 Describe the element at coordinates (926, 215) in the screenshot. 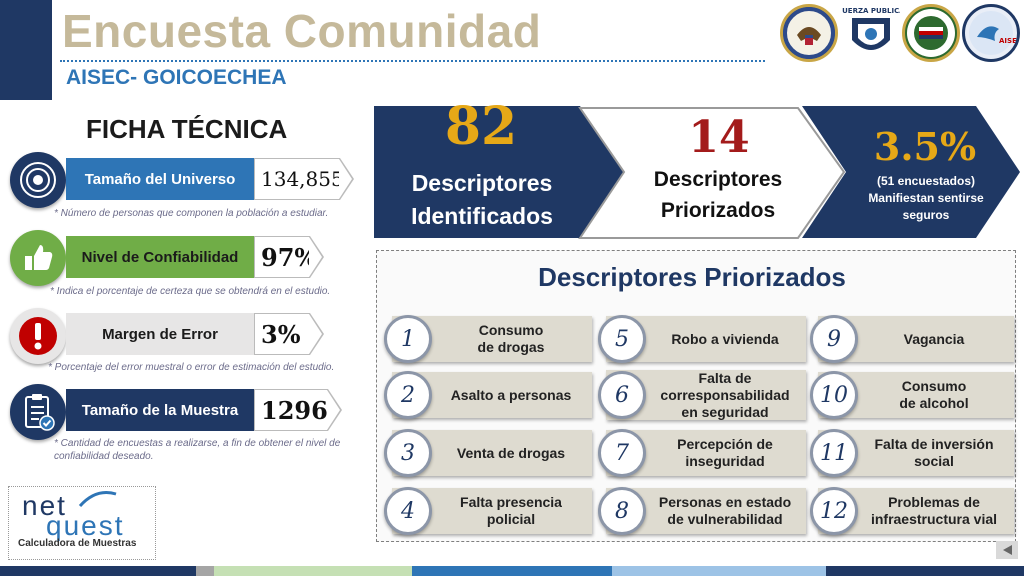

I see `seguros-line3: seguros` at that location.